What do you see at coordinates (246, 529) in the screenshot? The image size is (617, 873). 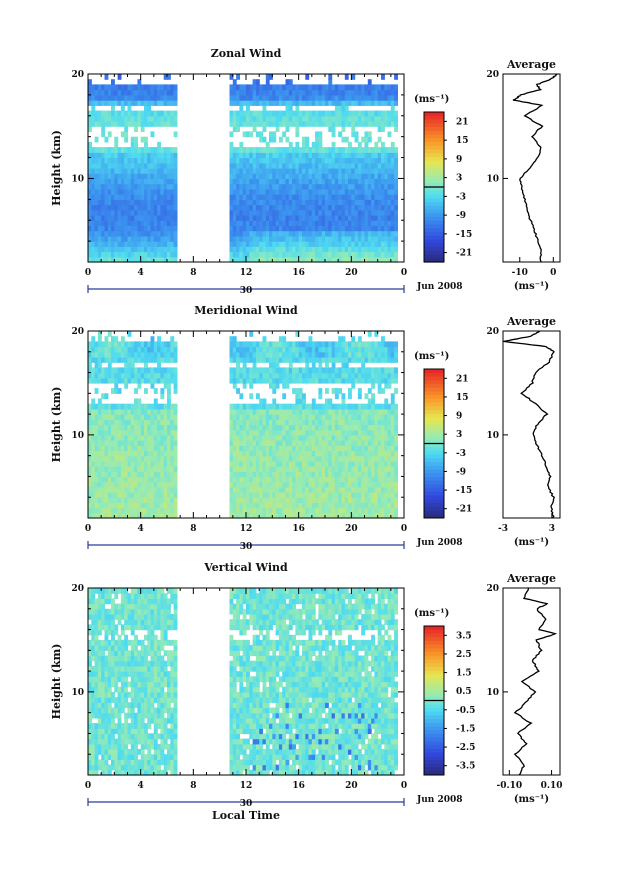 I see `x-tick-label: 12` at bounding box center [246, 529].